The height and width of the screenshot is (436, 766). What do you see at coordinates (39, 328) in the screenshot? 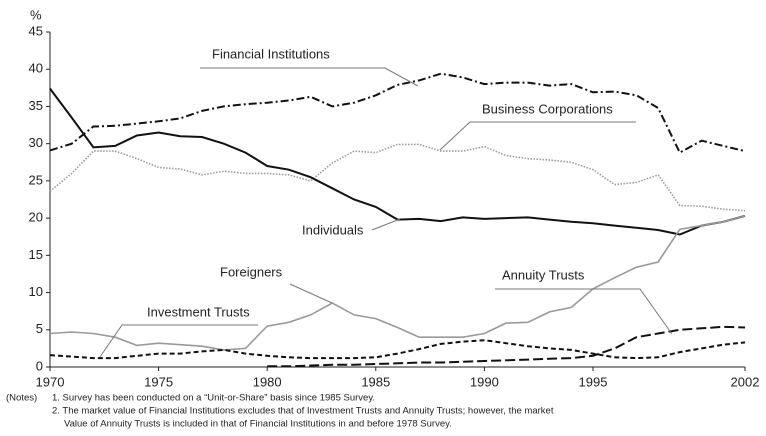
I see `y-tick-label: 5` at bounding box center [39, 328].